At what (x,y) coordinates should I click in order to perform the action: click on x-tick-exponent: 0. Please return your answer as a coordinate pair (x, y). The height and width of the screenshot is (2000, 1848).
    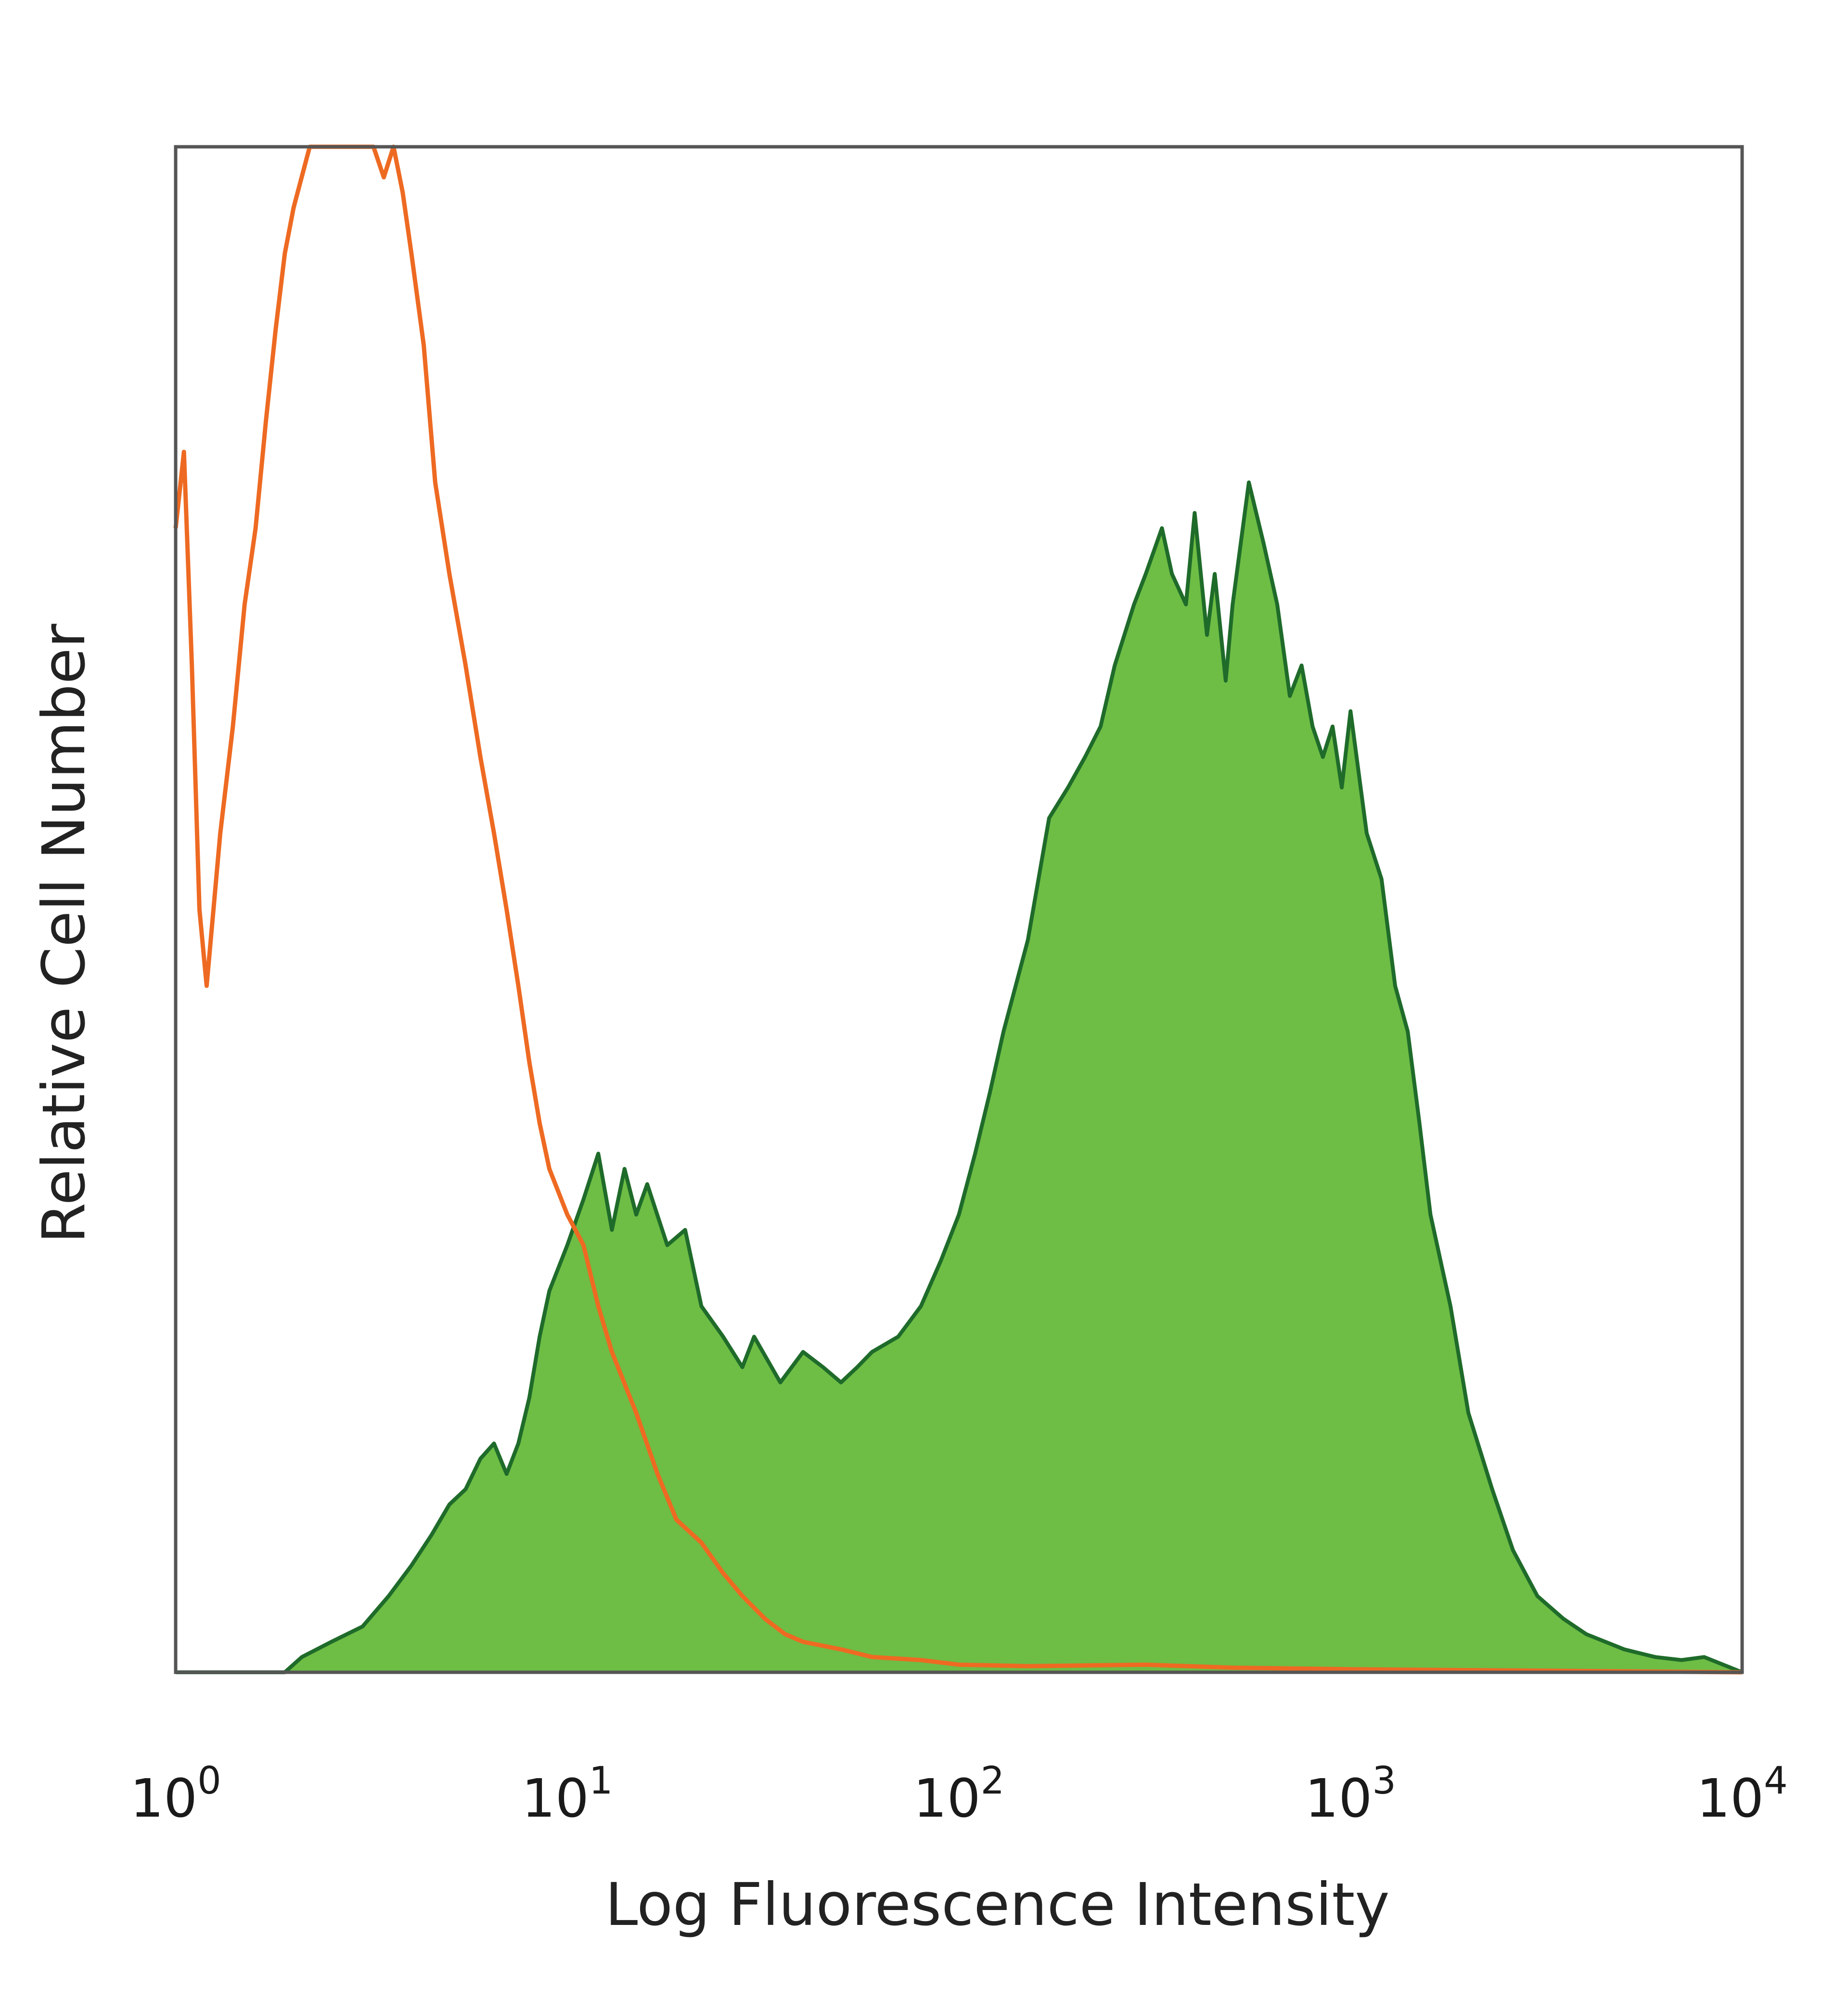
    Looking at the image, I should click on (209, 1781).